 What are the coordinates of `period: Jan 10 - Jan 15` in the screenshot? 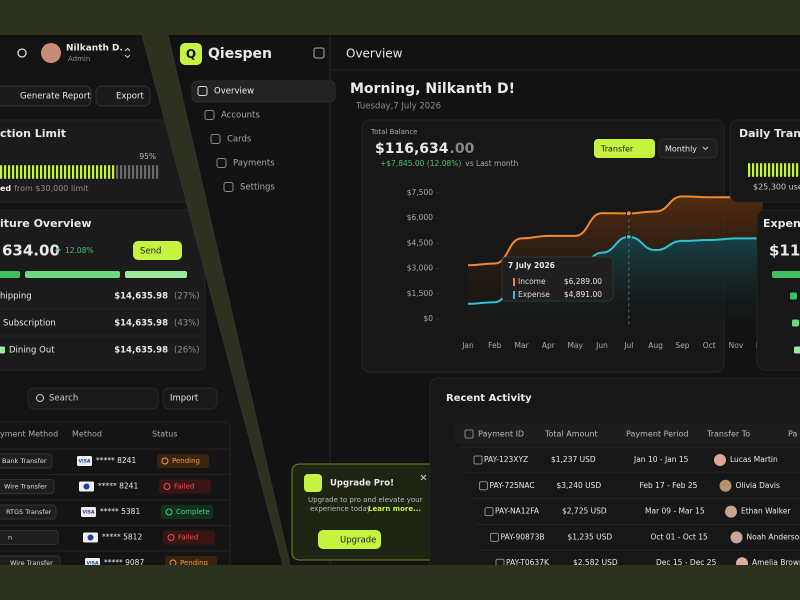 It's located at (661, 459).